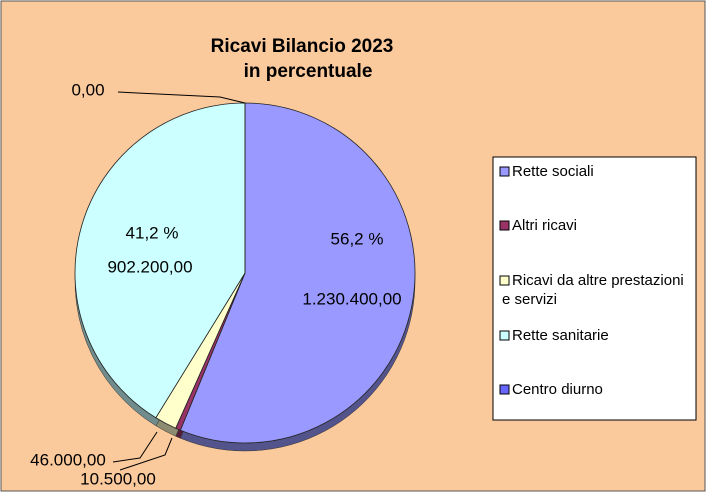  I want to click on legend-label: Altri ricavi, so click(544, 225).